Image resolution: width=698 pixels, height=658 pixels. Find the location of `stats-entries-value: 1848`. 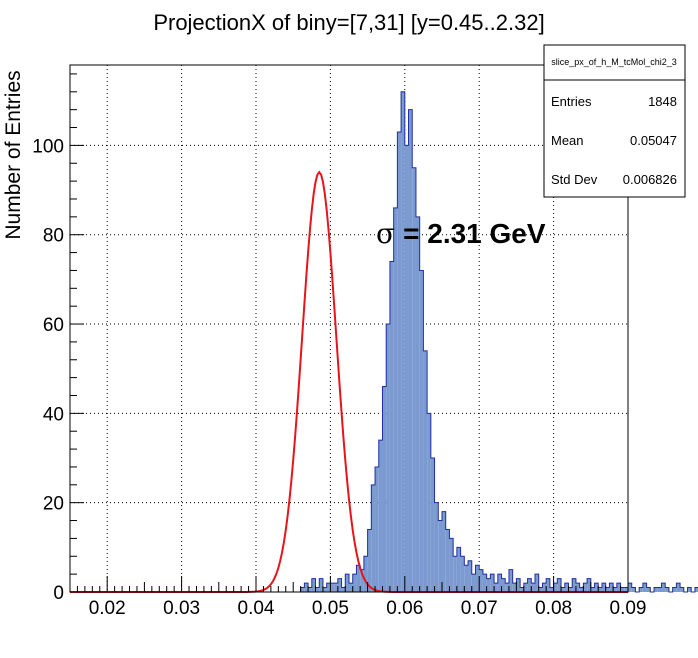

stats-entries-value: 1848 is located at coordinates (662, 101).